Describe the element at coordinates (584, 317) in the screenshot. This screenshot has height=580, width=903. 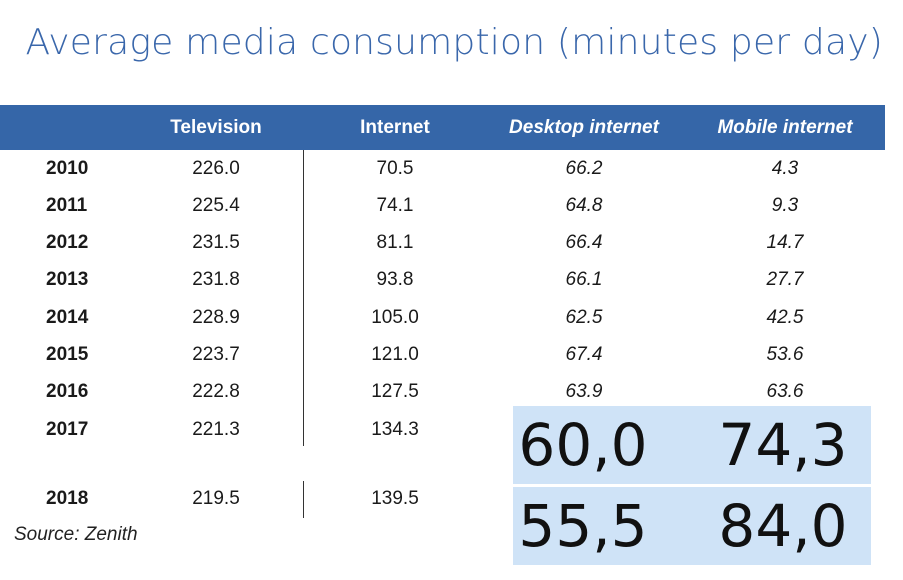
I see `desktop-internet-cell: 62.5` at that location.